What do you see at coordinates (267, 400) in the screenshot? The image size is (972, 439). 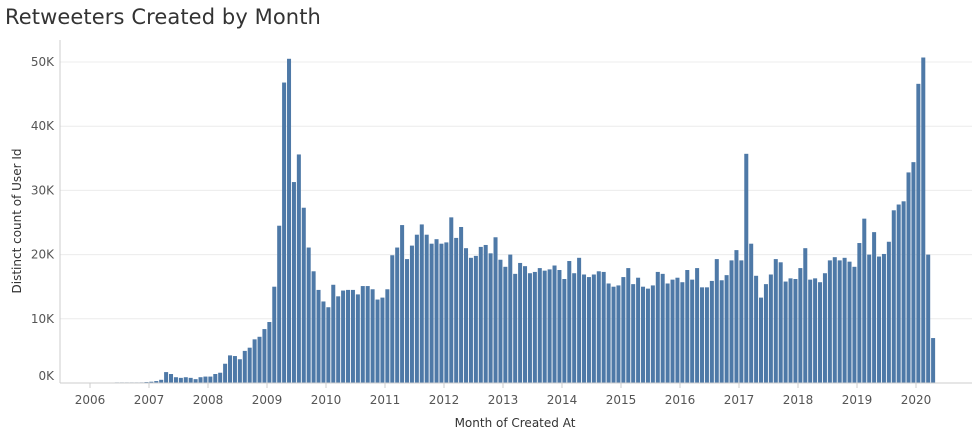 I see `x-tick-label: 2009` at bounding box center [267, 400].